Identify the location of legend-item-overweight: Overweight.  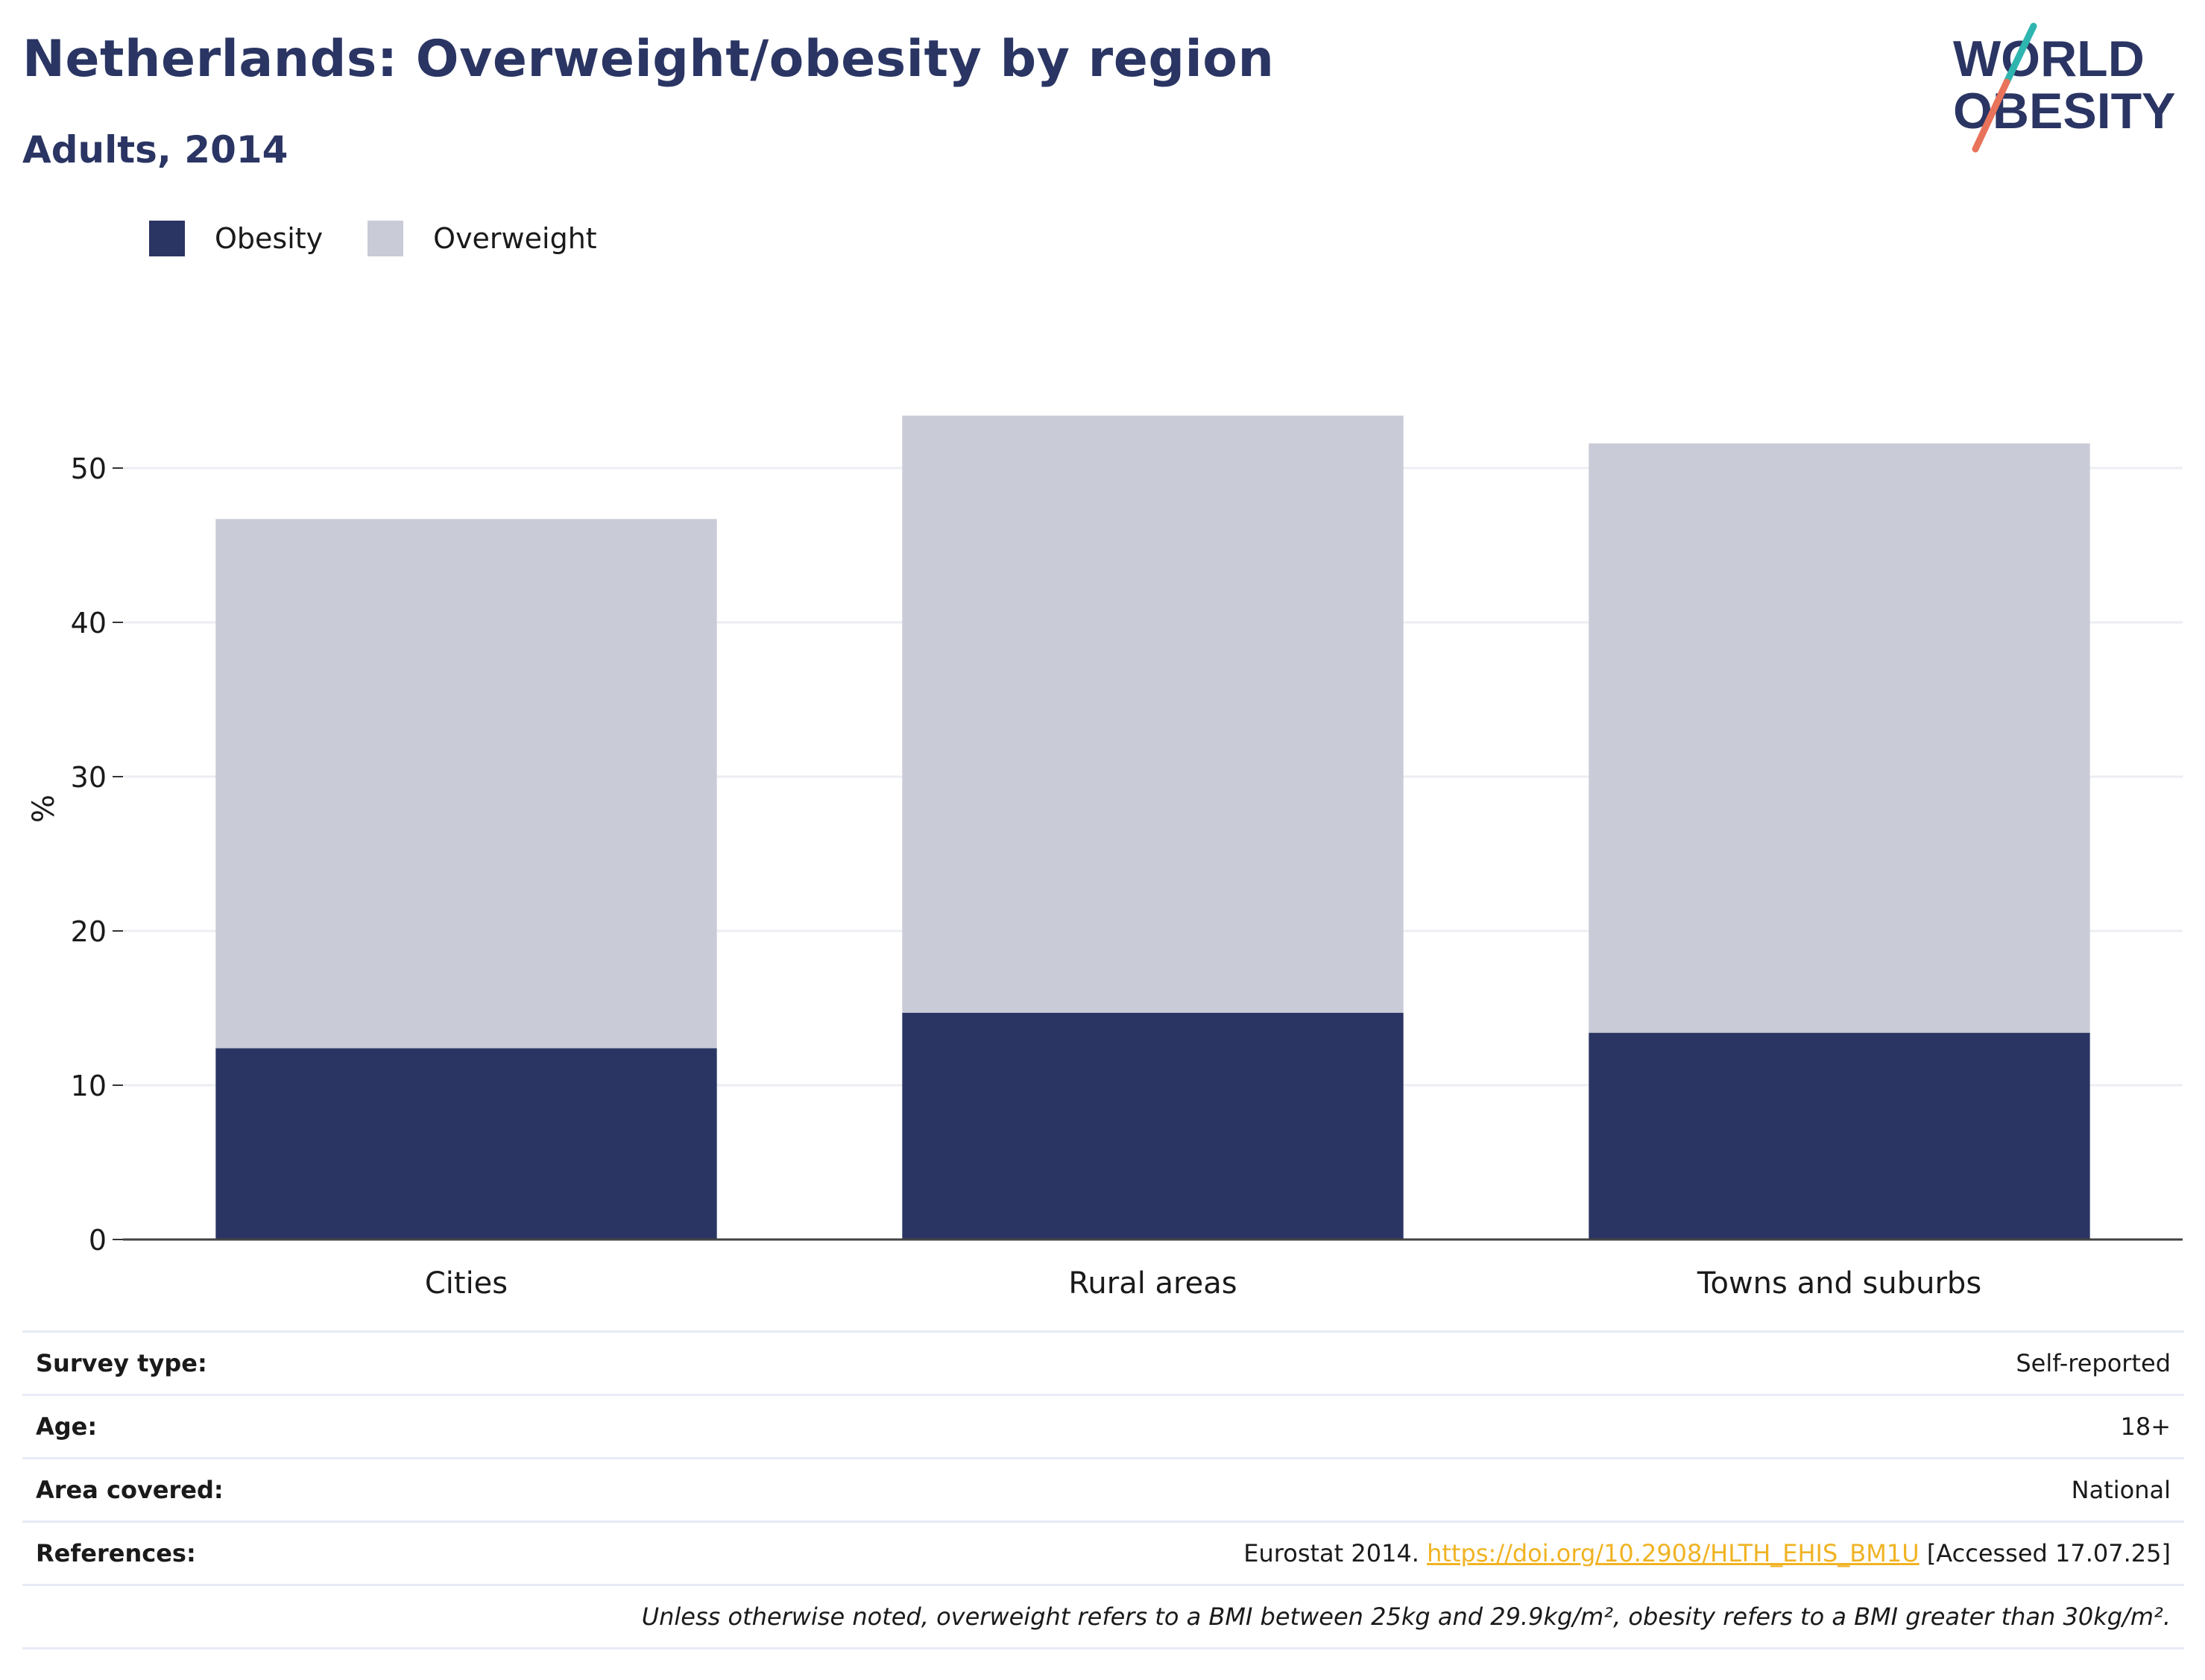
(482, 238).